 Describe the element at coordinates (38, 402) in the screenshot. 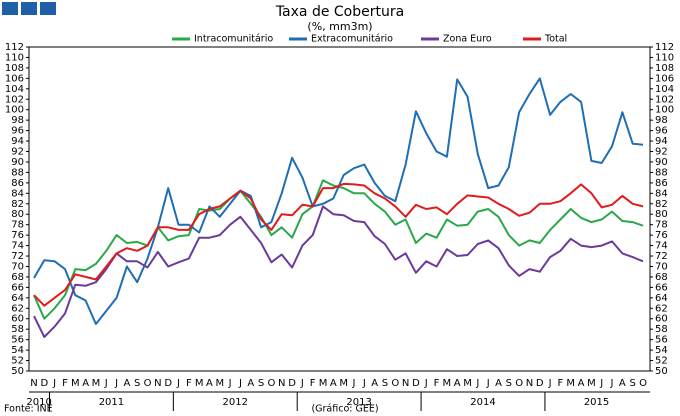

I see `year-label: 2010` at that location.